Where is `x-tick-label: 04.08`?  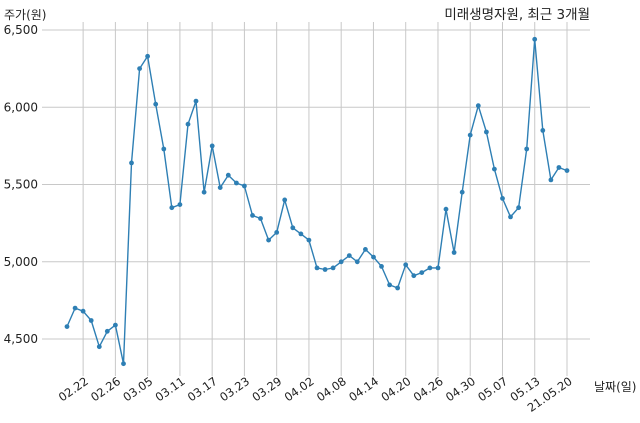 x-tick-label: 04.08 is located at coordinates (331, 389).